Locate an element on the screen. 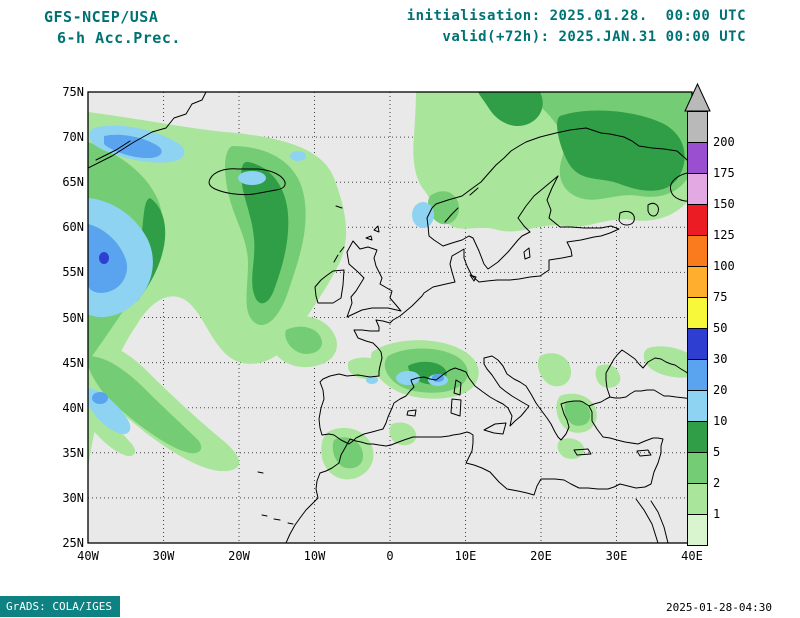 The height and width of the screenshot is (618, 800). coastline-turkey-levant-africa is located at coordinates (474, 474).